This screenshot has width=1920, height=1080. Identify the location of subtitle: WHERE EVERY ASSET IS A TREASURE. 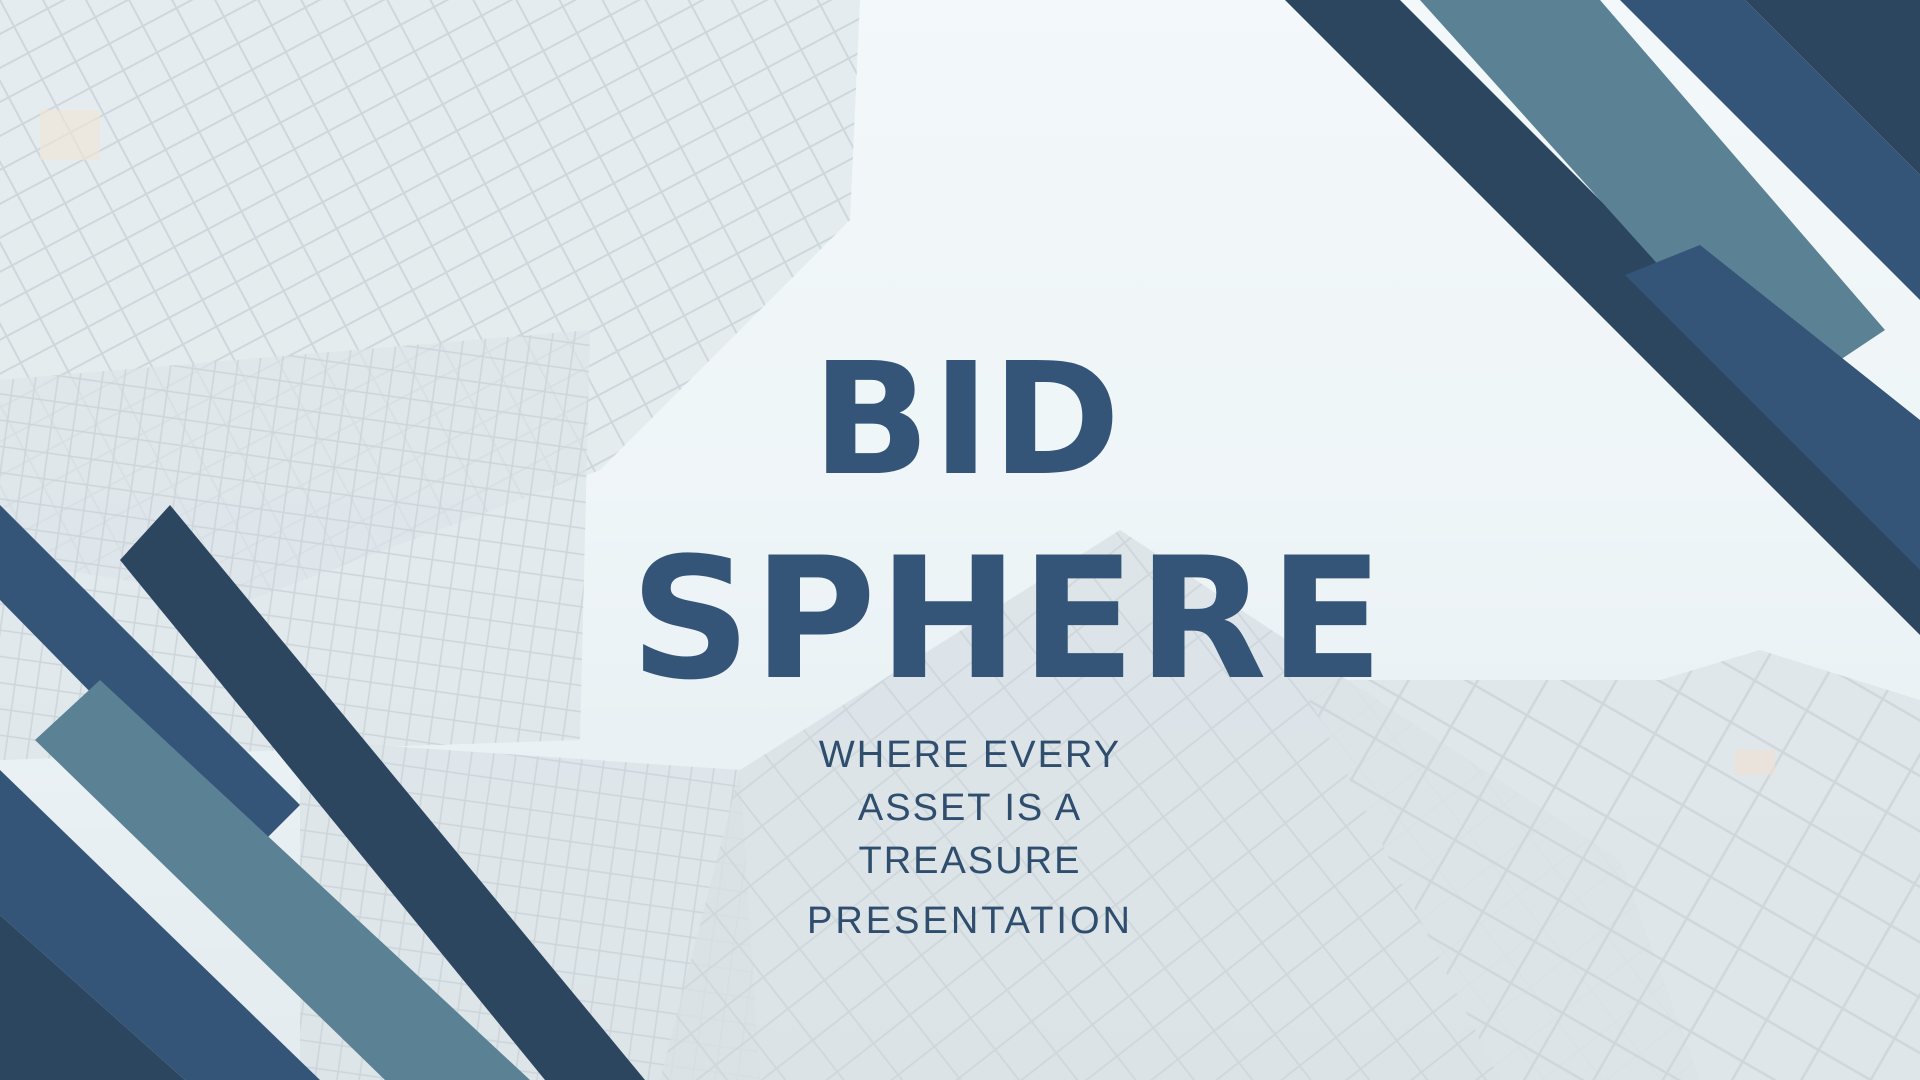
(970, 808).